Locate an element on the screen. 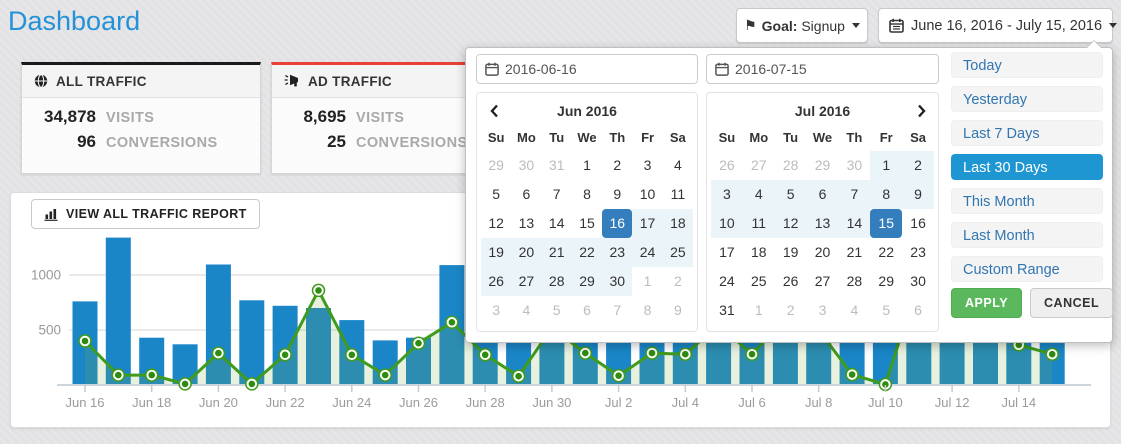 This screenshot has height=444, width=1121. range-preset-today: Today is located at coordinates (1027, 65).